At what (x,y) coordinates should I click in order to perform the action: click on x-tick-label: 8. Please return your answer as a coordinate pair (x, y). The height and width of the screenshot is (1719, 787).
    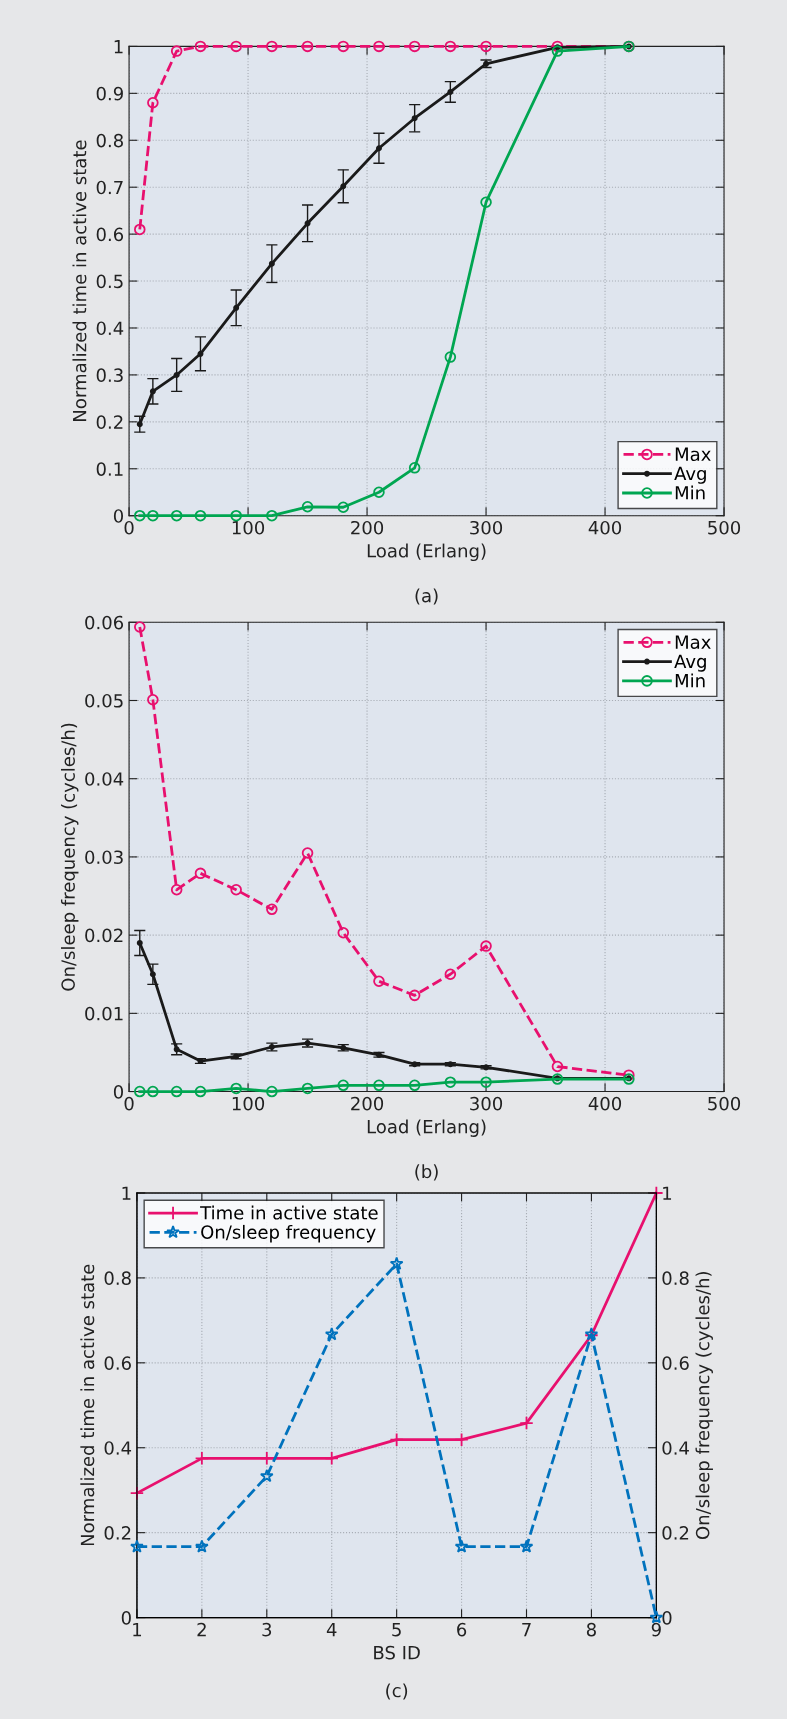
    Looking at the image, I should click on (591, 1629).